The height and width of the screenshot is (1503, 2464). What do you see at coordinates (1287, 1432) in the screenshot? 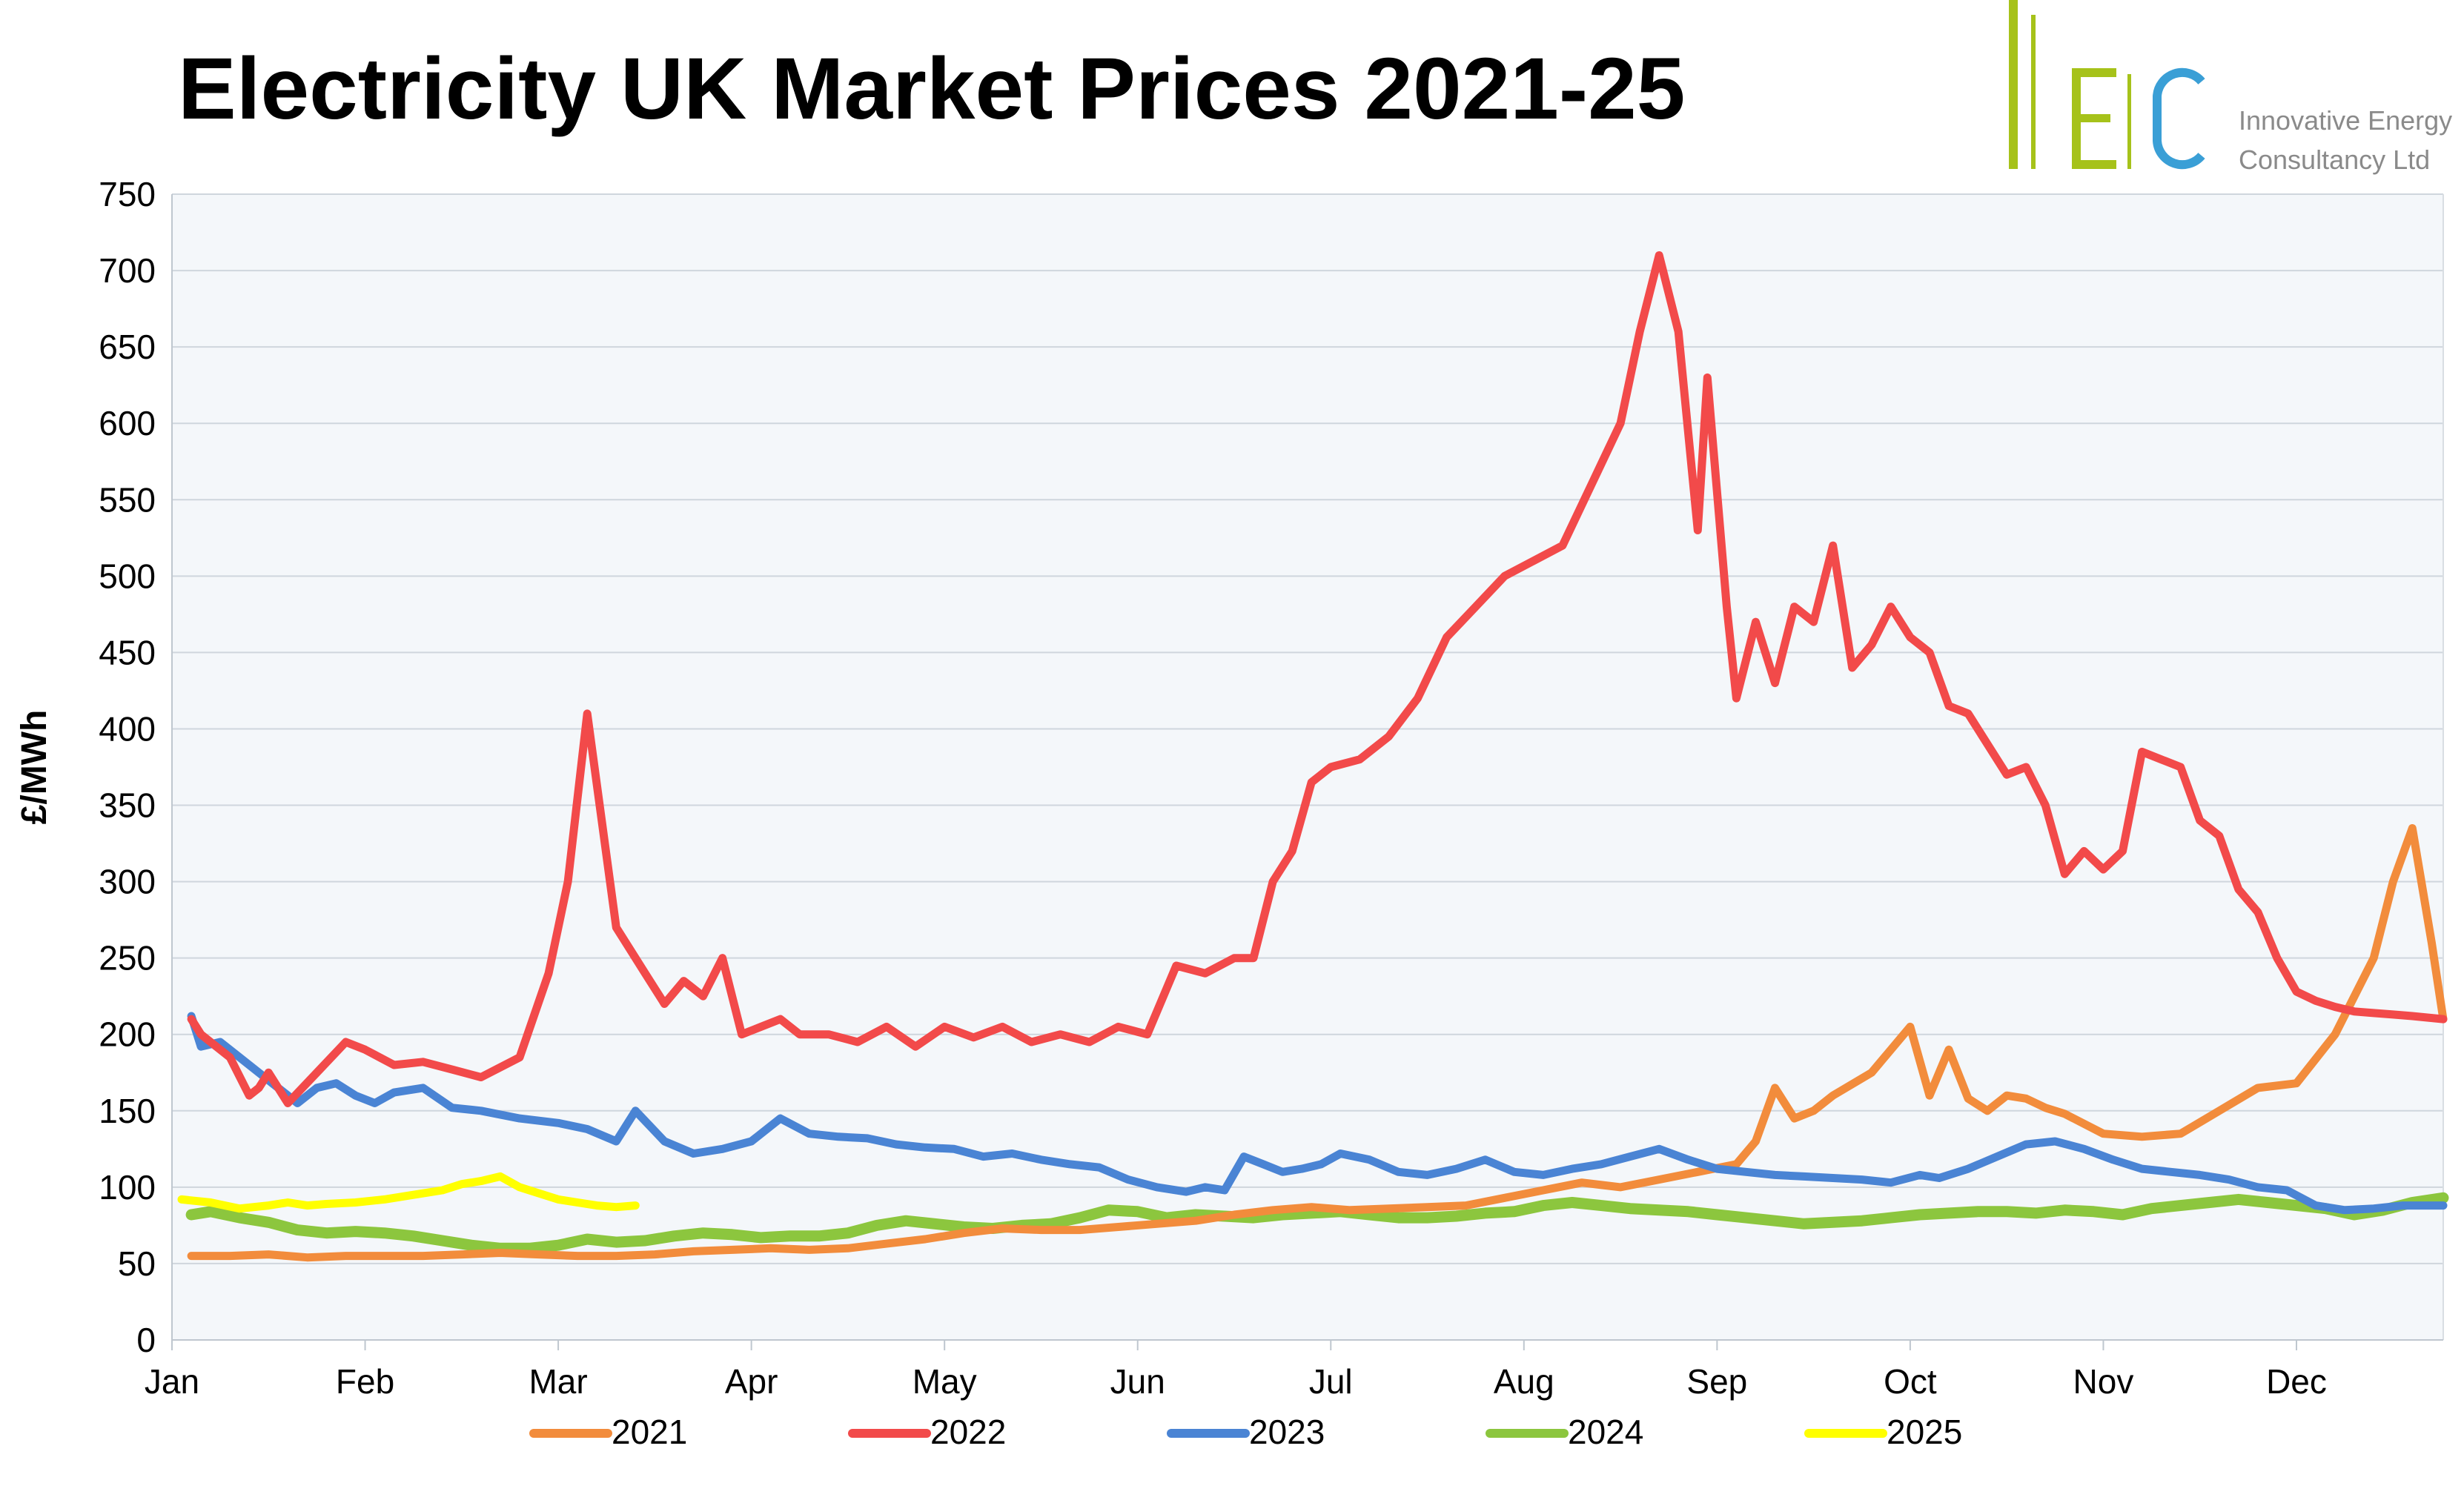
I see `legend-label-2023: 2023` at bounding box center [1287, 1432].